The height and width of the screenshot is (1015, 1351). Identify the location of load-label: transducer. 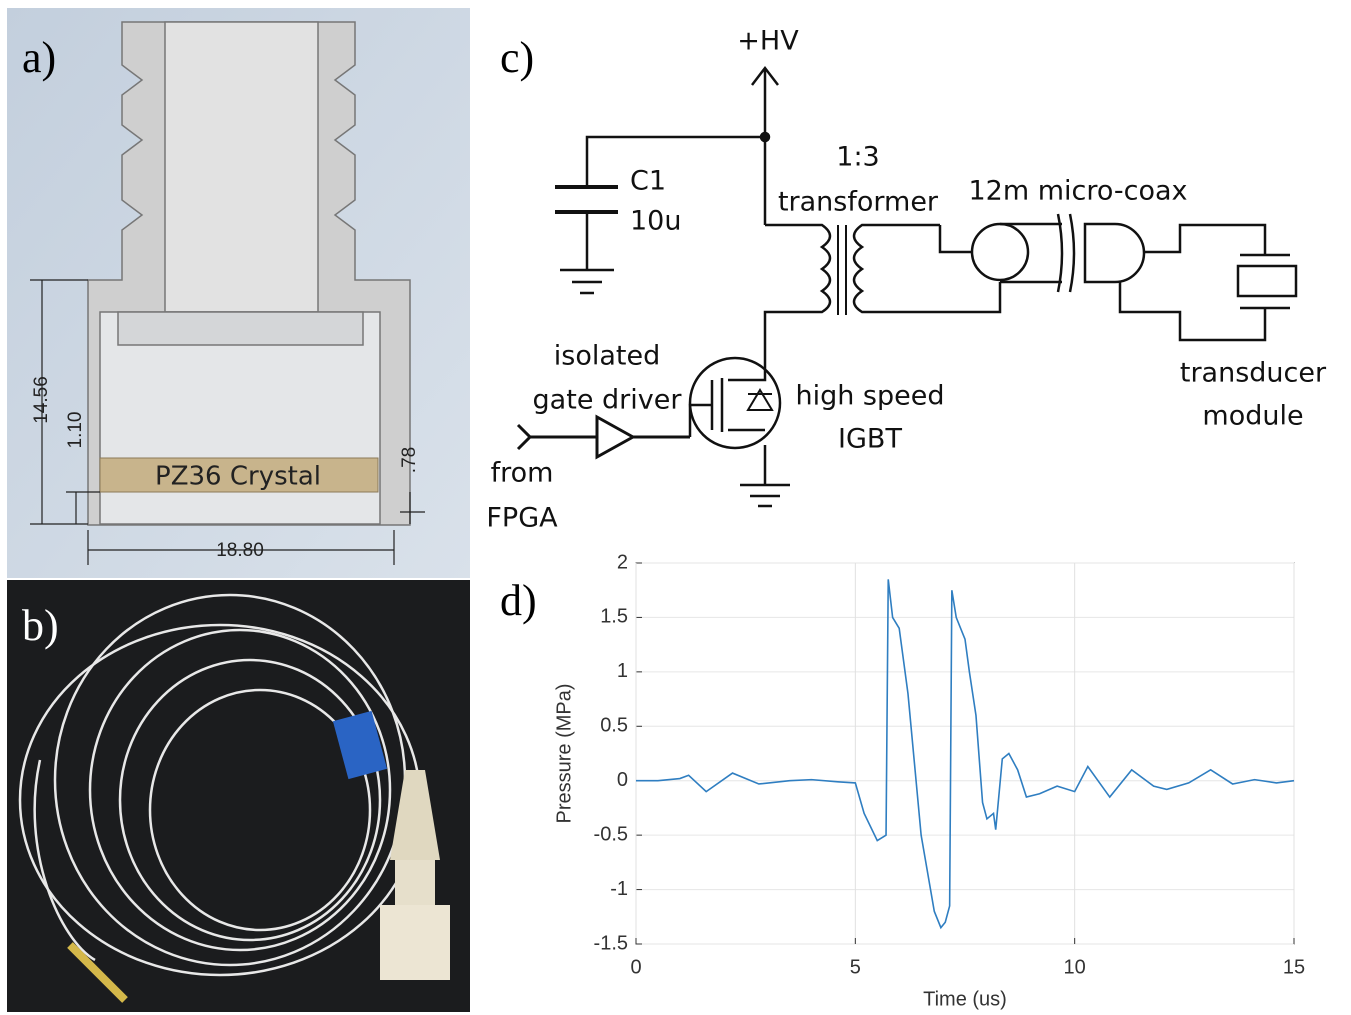
(1253, 373).